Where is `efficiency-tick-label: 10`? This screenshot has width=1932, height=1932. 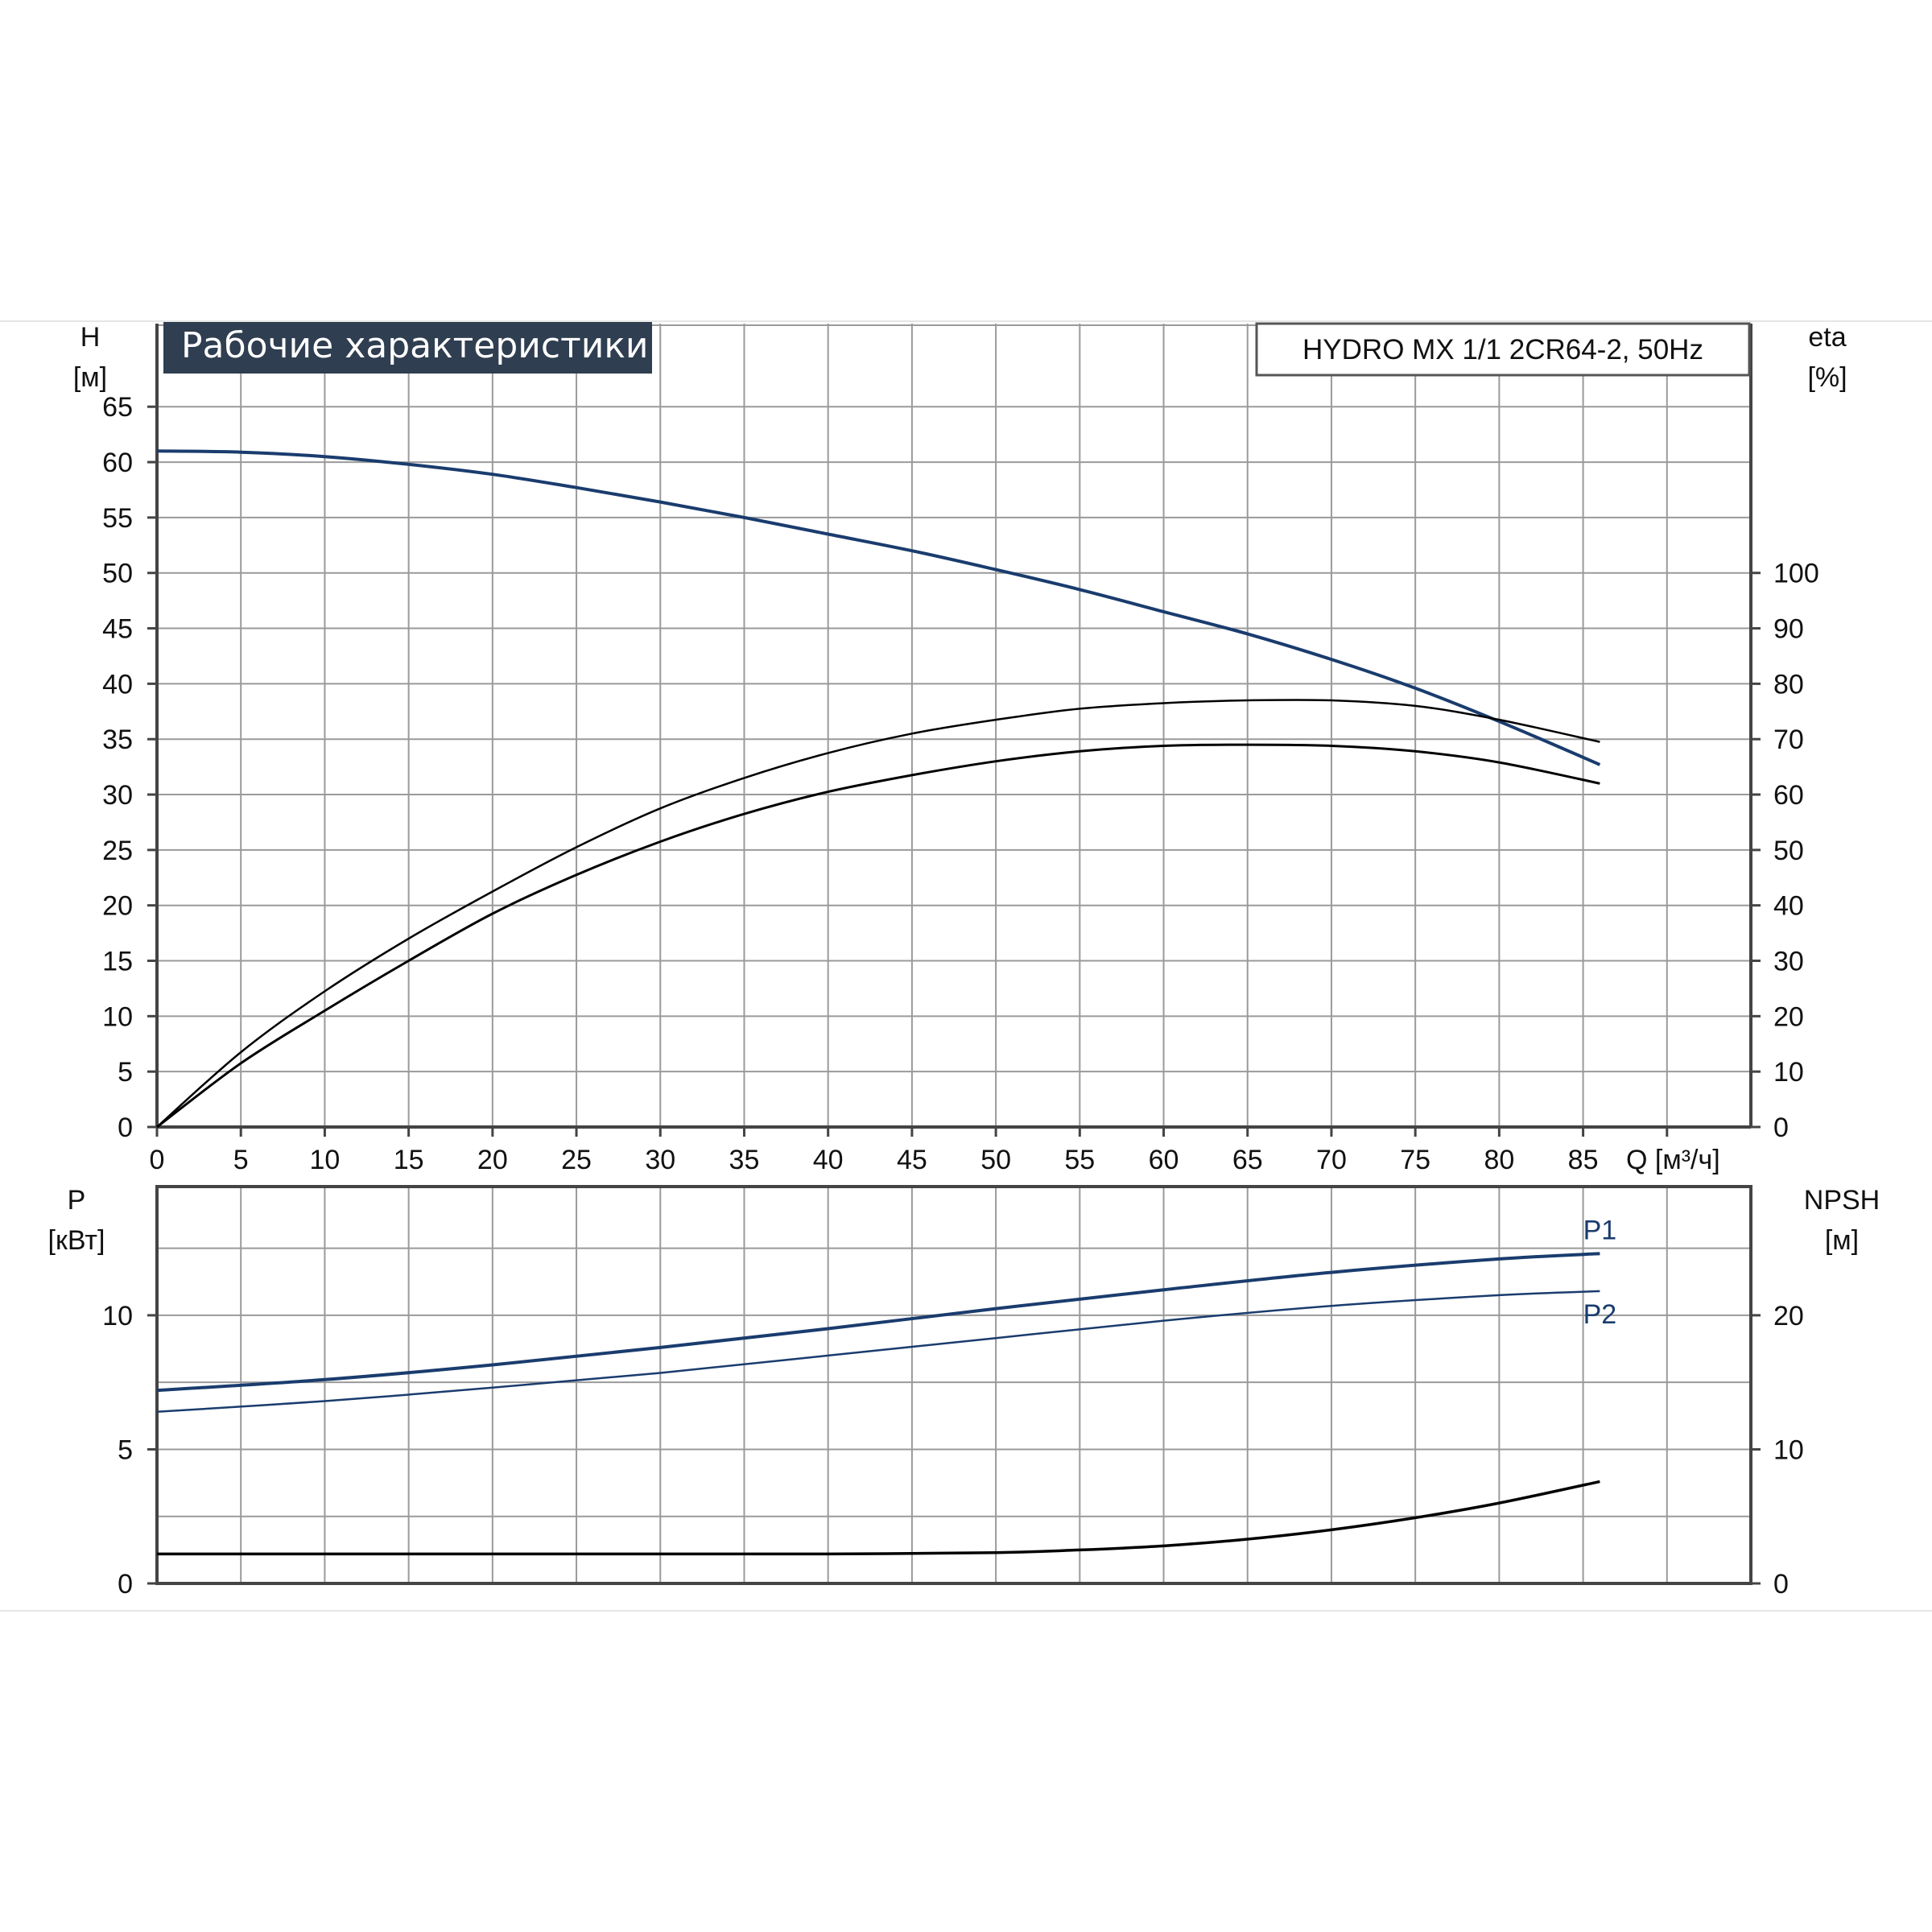
efficiency-tick-label: 10 is located at coordinates (1788, 1072).